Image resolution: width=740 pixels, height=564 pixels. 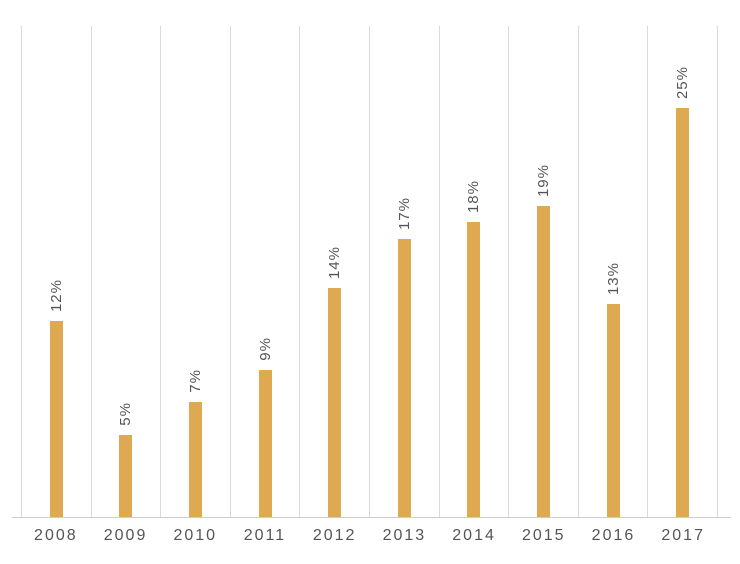 What do you see at coordinates (613, 535) in the screenshot?
I see `x-axis-label: 2016` at bounding box center [613, 535].